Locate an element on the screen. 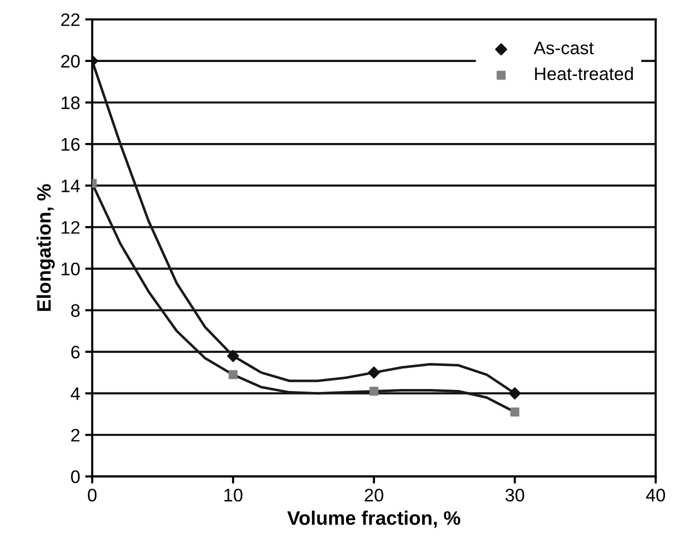 Image resolution: width=683 pixels, height=554 pixels. x-tick-label: 40 is located at coordinates (656, 495).